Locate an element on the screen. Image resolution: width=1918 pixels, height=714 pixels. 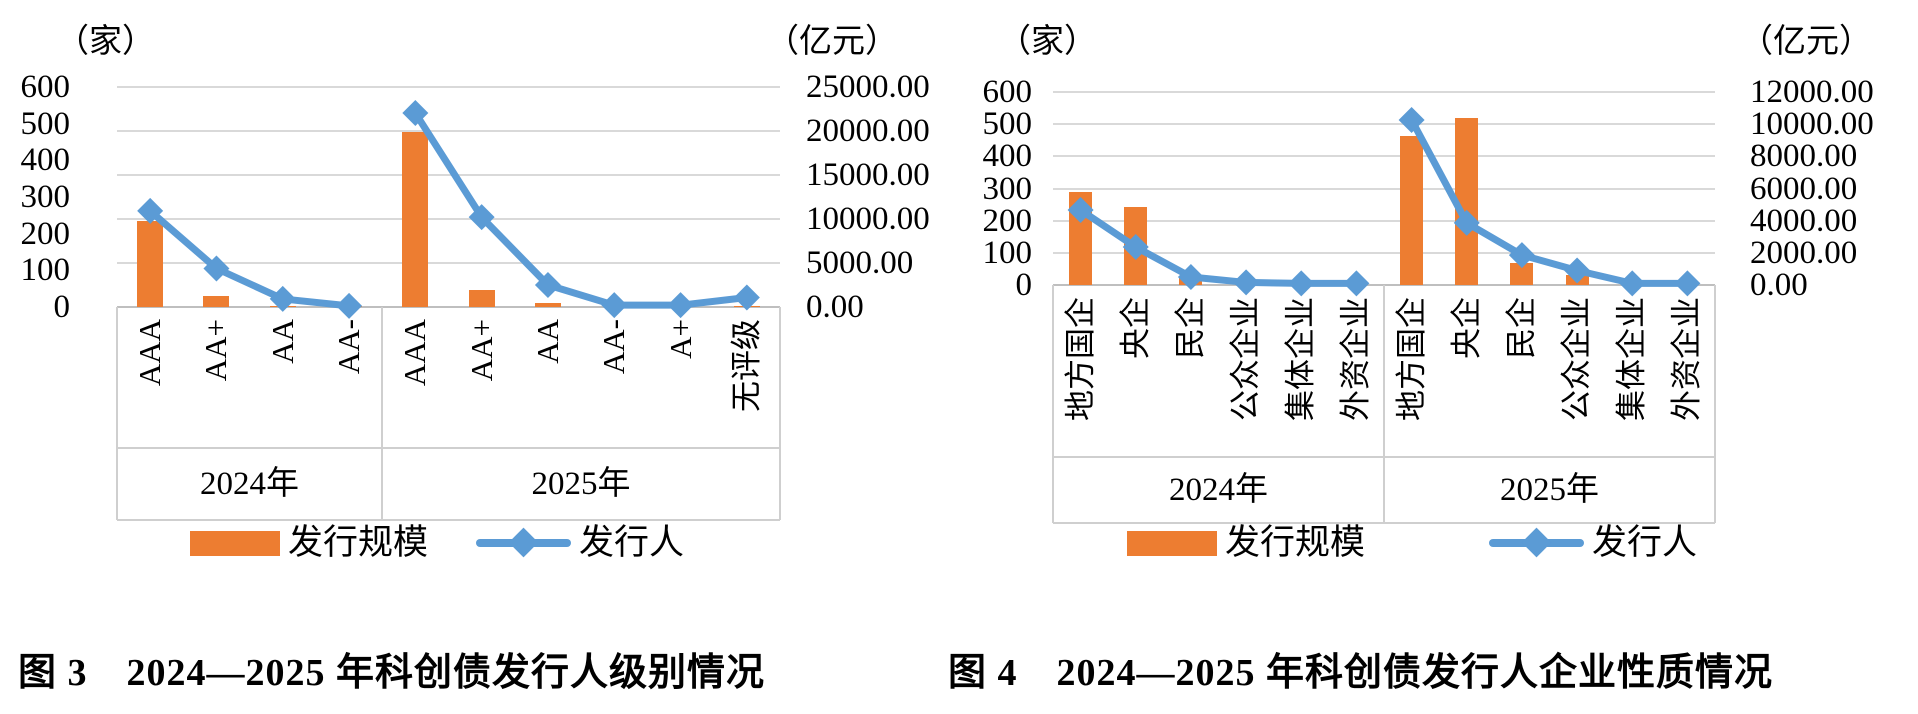
fig4-left-axis-tick: 300 is located at coordinates (1007, 188).